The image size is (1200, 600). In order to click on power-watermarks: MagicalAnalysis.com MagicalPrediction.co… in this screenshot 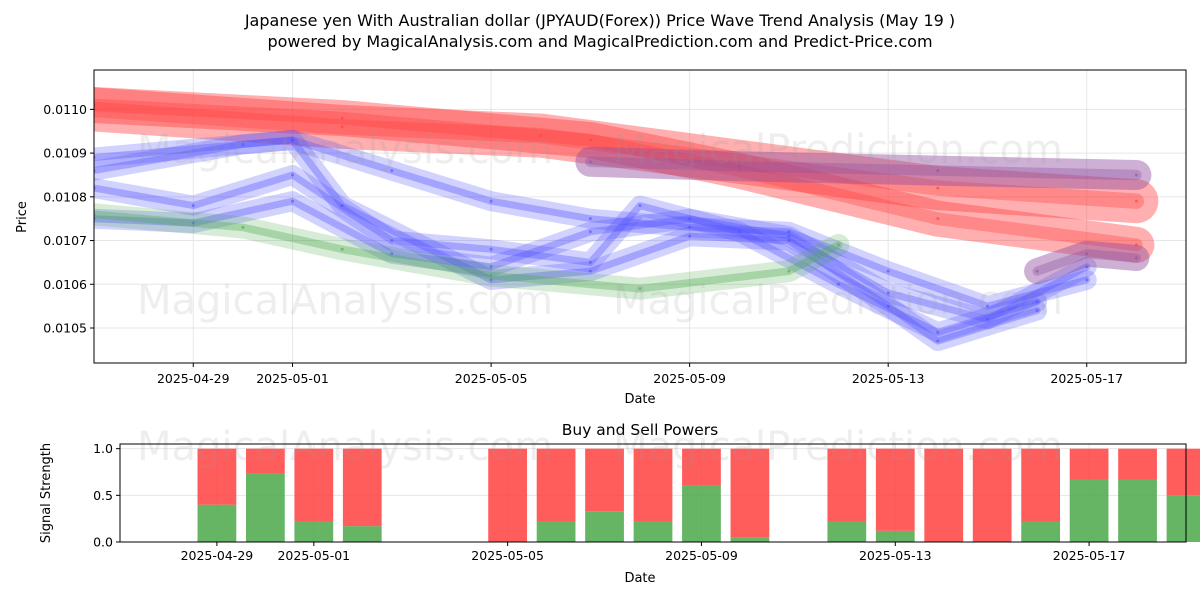, I will do `click(600, 447)`.